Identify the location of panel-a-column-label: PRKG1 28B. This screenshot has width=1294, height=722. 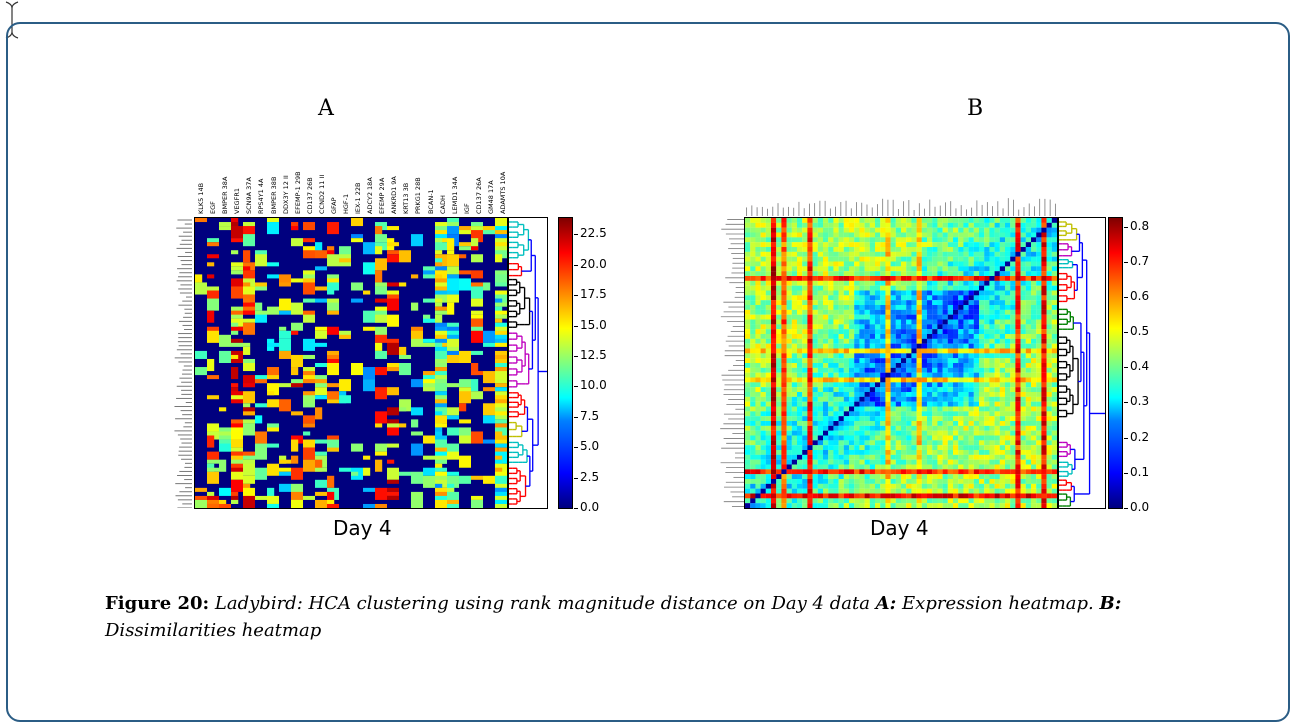
(418, 195).